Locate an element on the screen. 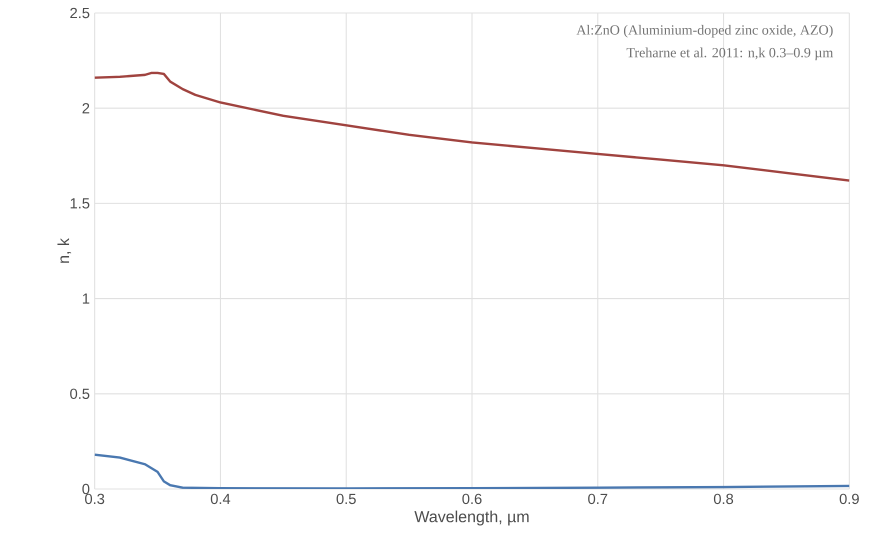  y-tick-label: 2 is located at coordinates (86, 108).